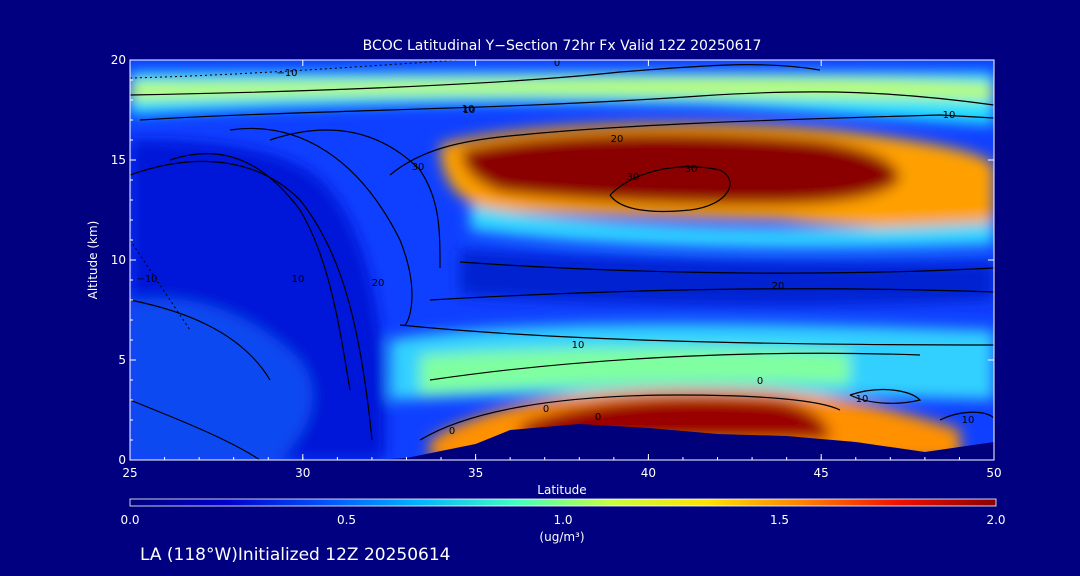 Image resolution: width=1080 pixels, height=576 pixels. Describe the element at coordinates (727, 278) in the screenshot. I see `low-region-center` at that location.